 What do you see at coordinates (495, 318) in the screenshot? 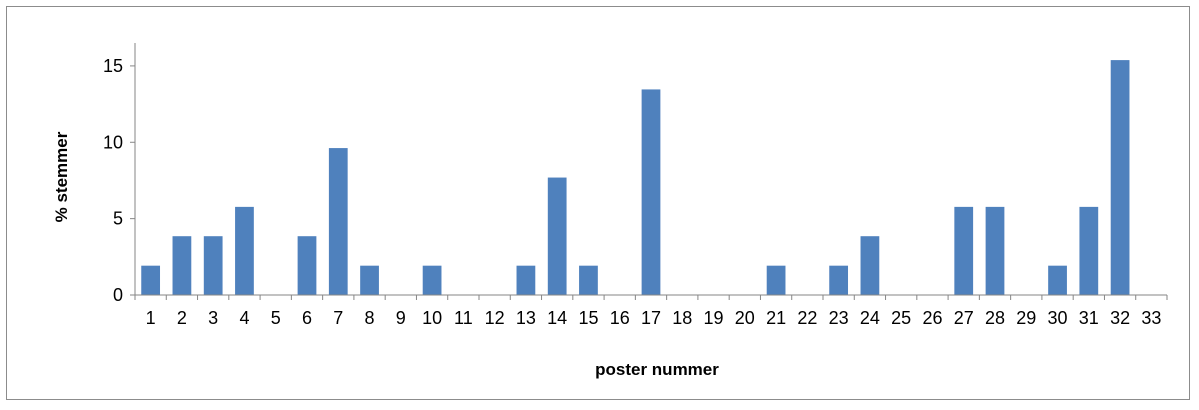
I see `x-tick-label: 12` at bounding box center [495, 318].